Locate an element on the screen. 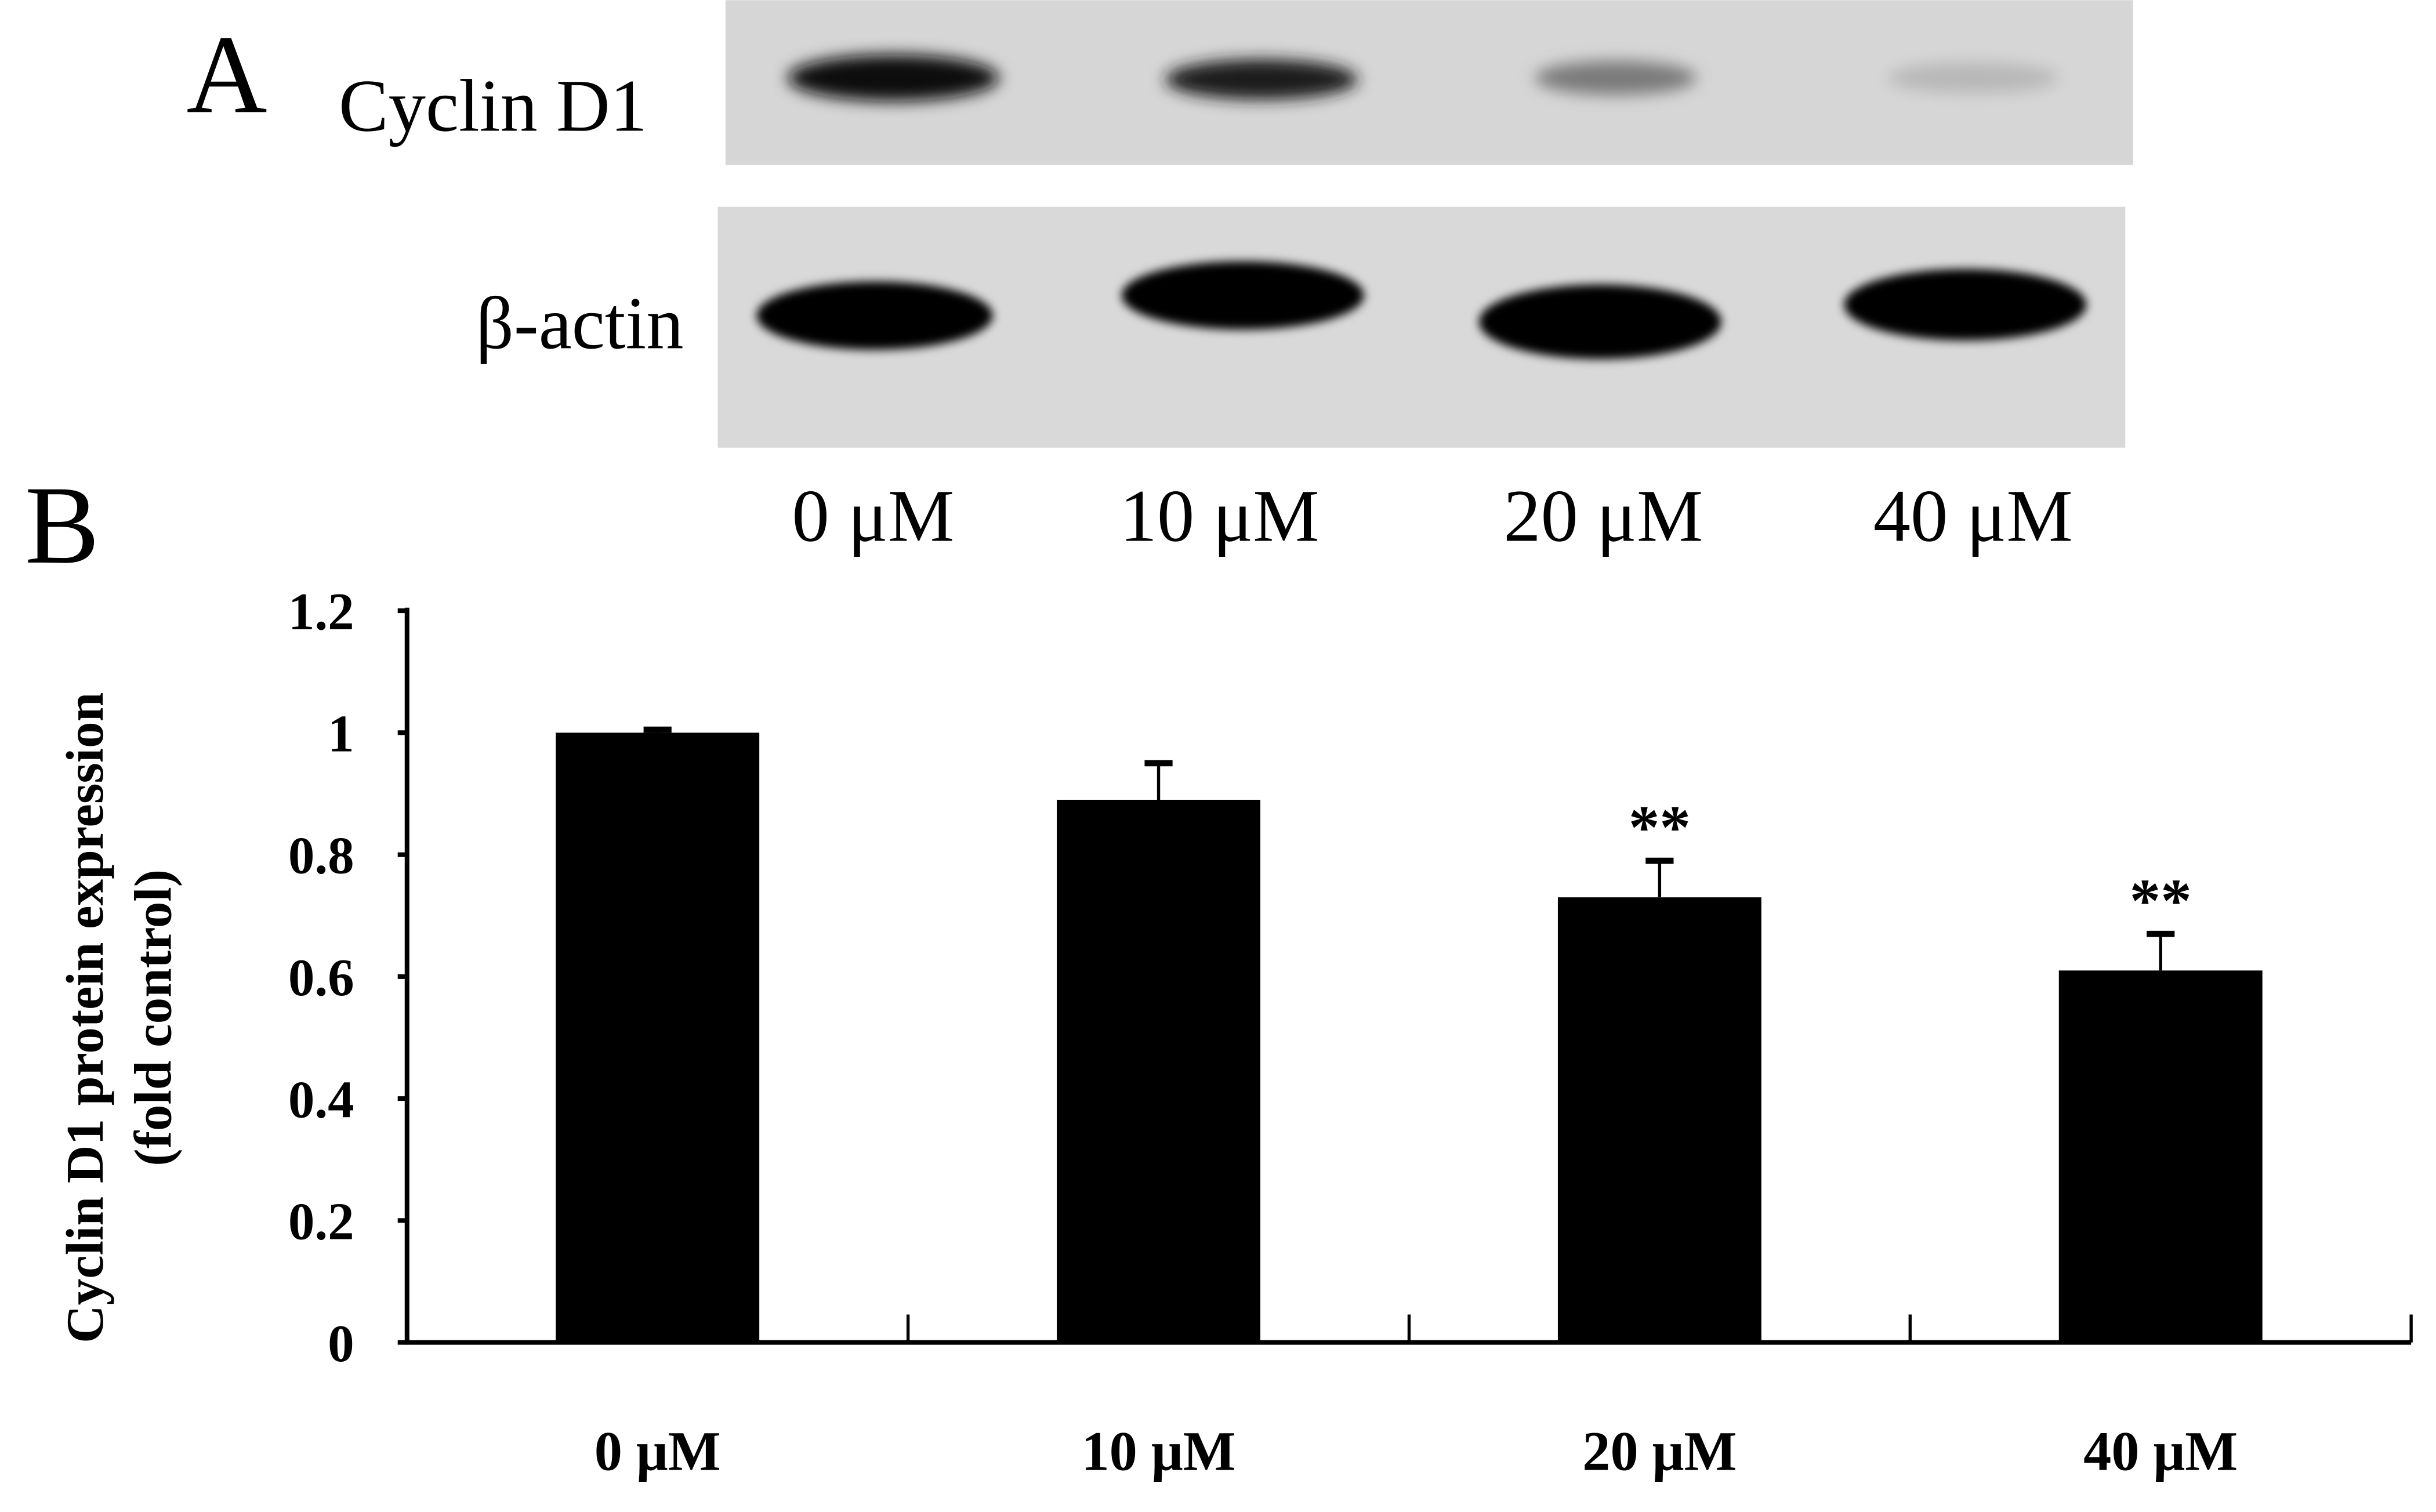  x-tick-label: 20 μM is located at coordinates (1659, 1451).